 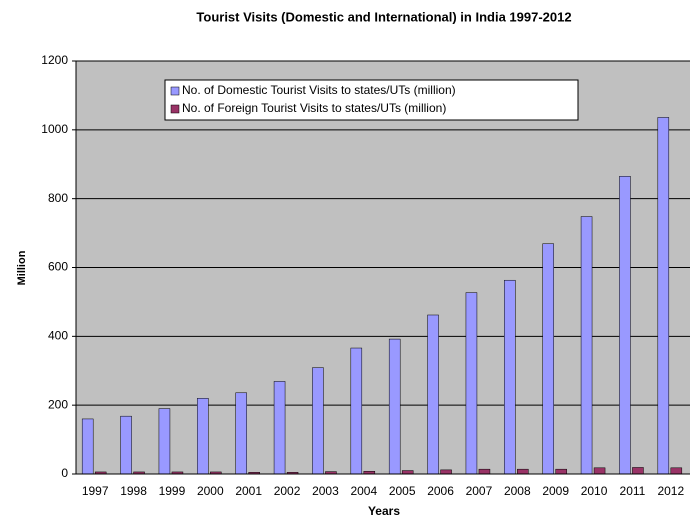 I want to click on y-tick-label: 400, so click(x=58, y=336).